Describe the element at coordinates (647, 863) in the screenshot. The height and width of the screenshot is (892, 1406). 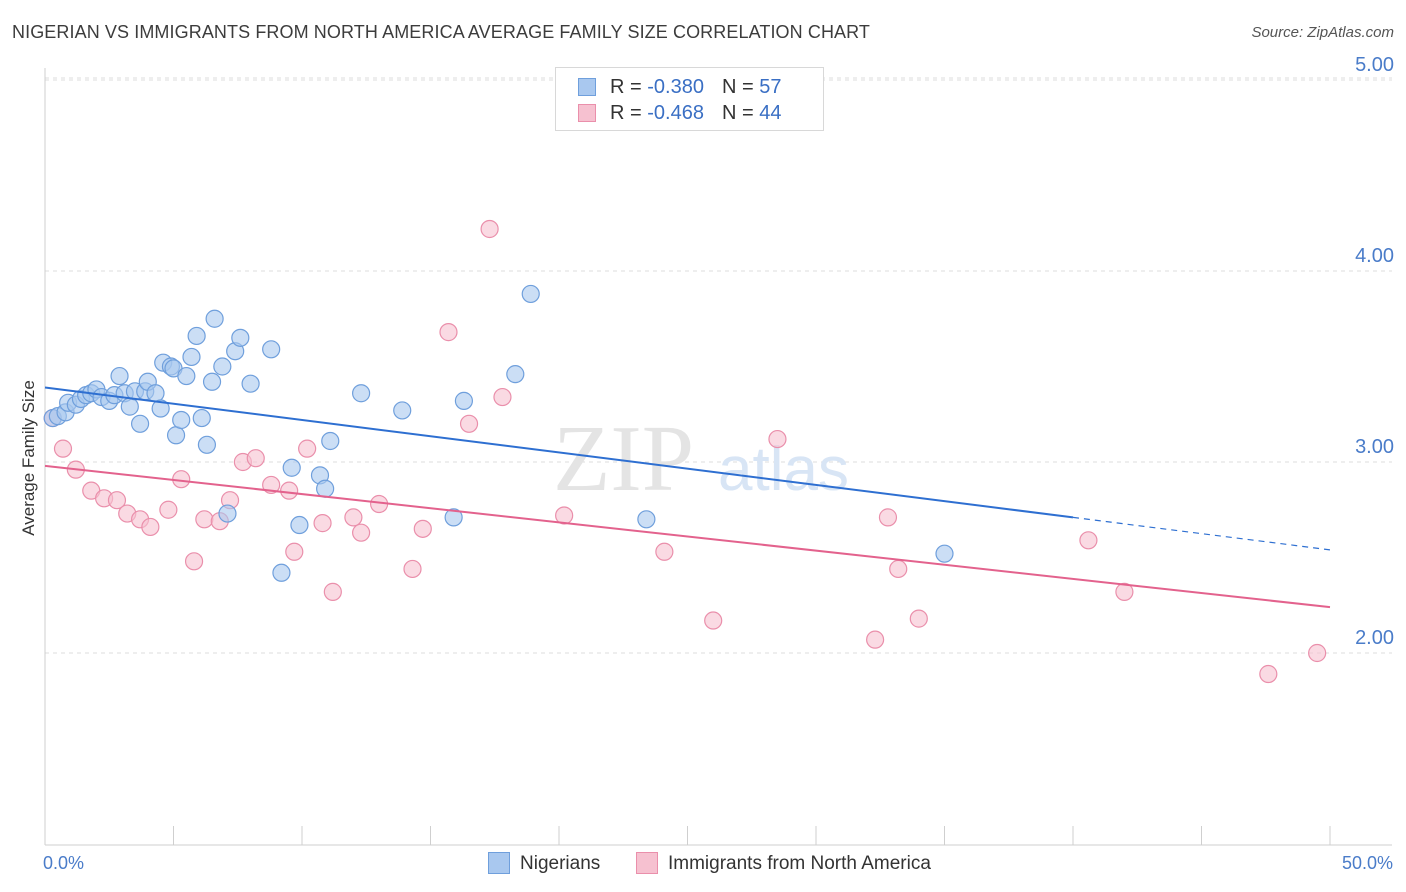
I see `legend-swatch-immigrants` at that location.